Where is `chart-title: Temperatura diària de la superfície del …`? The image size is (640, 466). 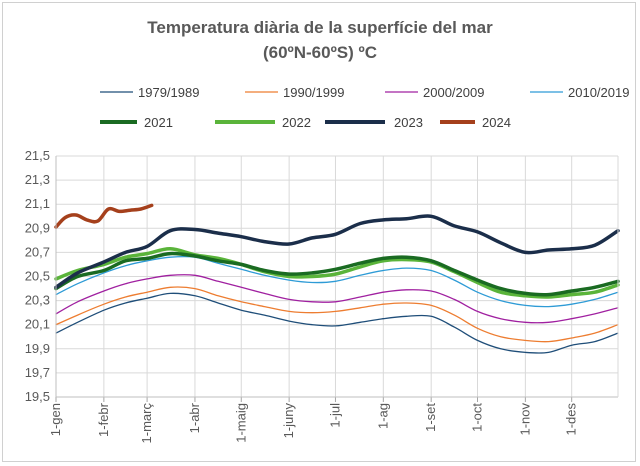
chart-title: Temperatura diària de la superfície del … is located at coordinates (320, 27).